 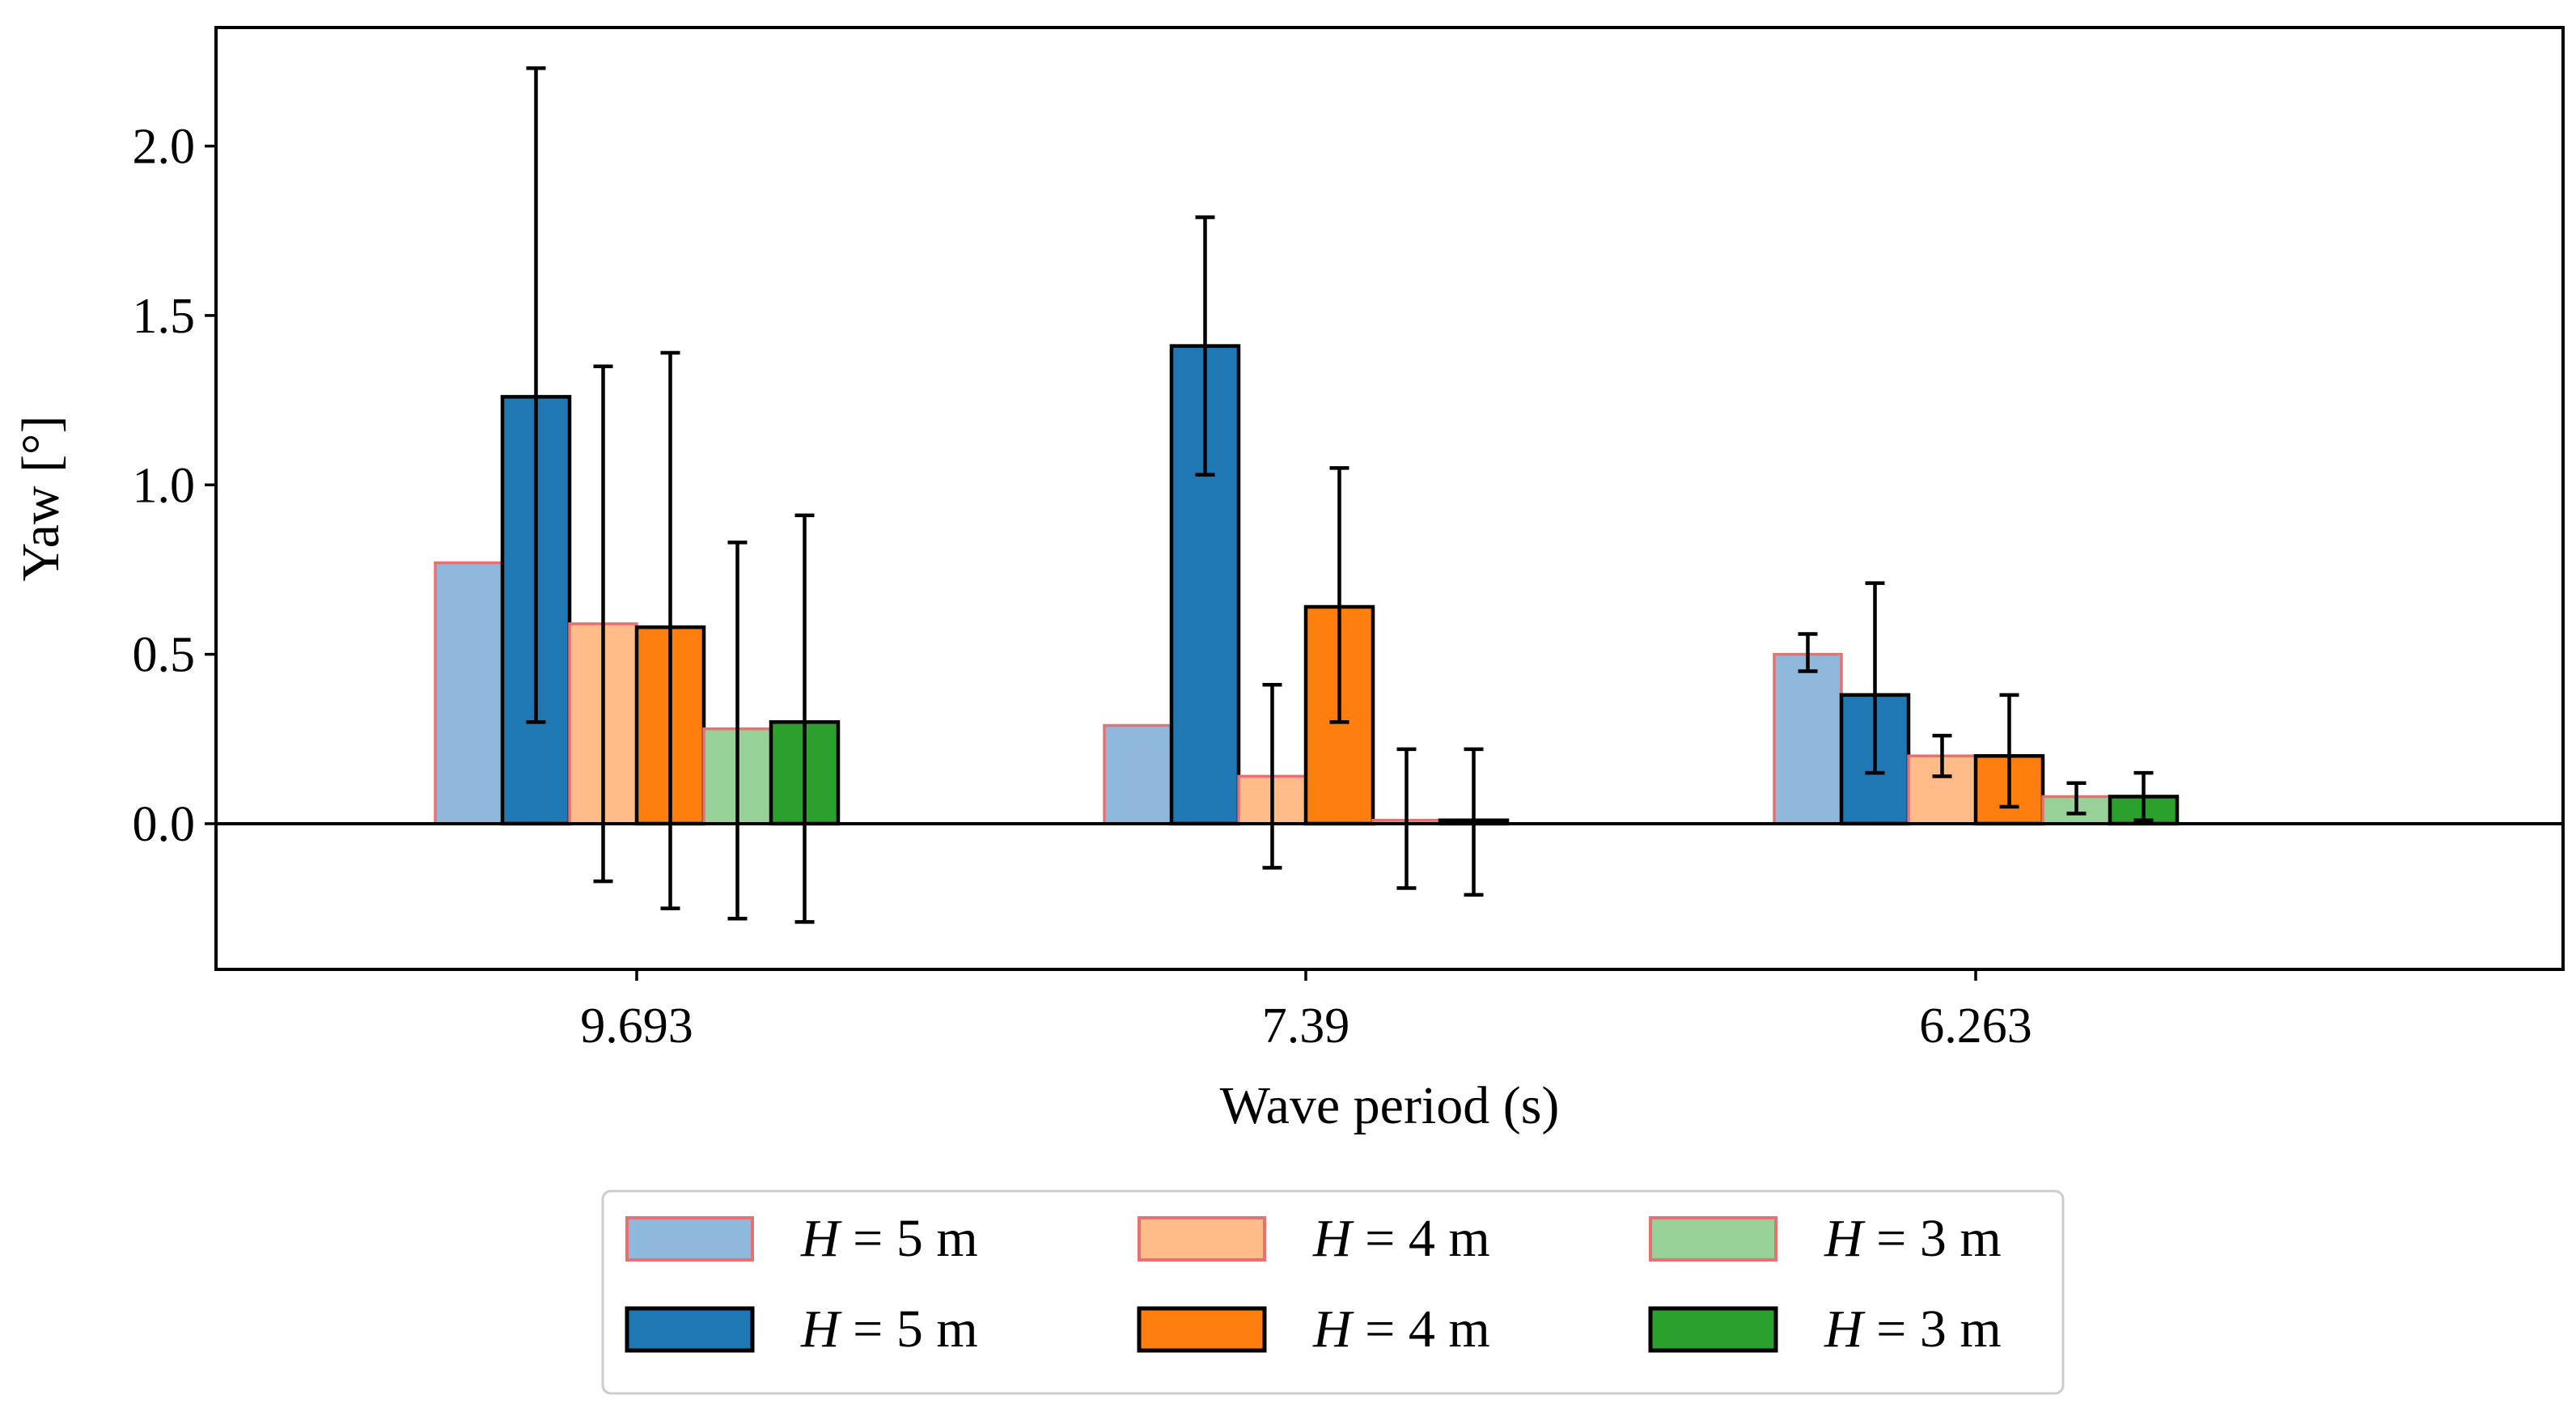 I want to click on legend-label-2: H = 4 m, so click(x=1401, y=1239).